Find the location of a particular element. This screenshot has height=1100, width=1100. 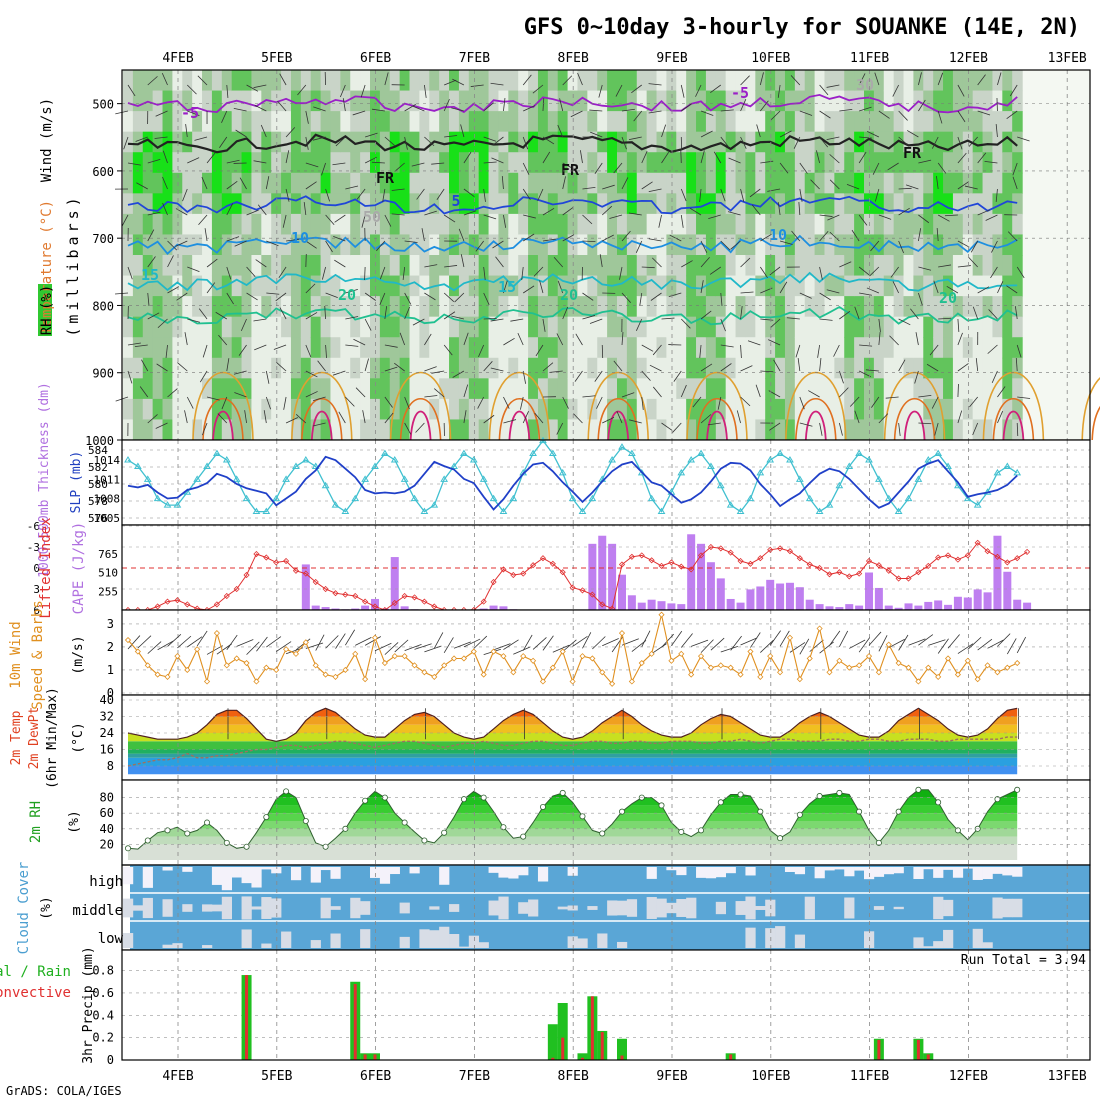

wind10m-ylabel: (m/s) is located at coordinates (78, 654).